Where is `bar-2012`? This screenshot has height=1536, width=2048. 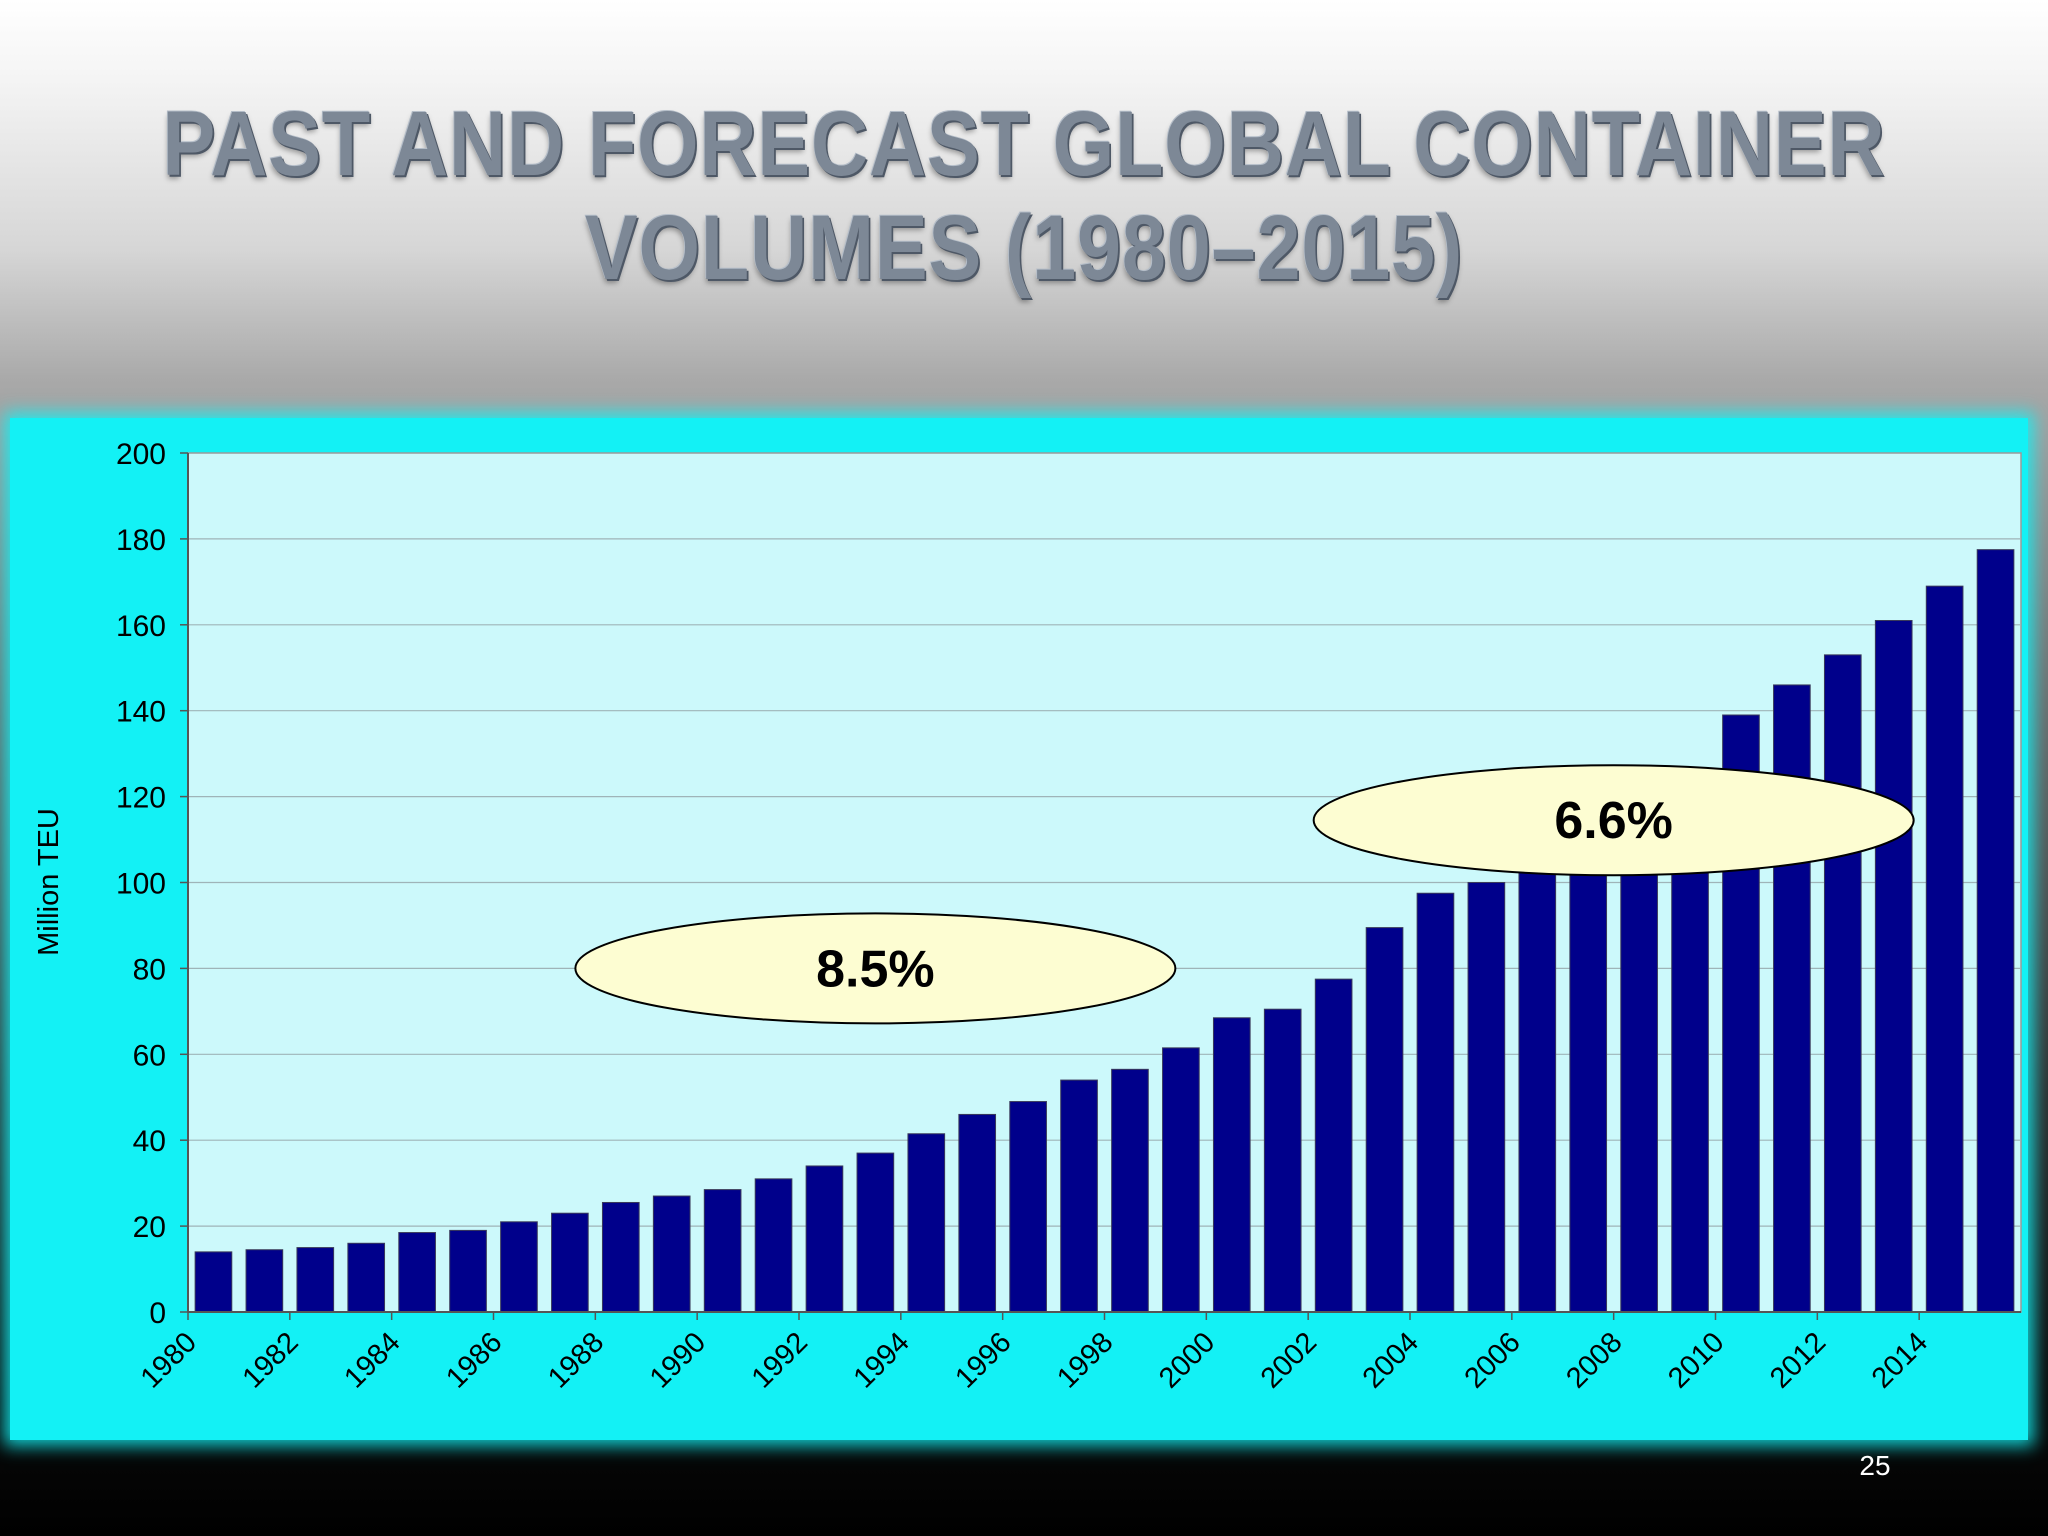 bar-2012 is located at coordinates (1842, 983).